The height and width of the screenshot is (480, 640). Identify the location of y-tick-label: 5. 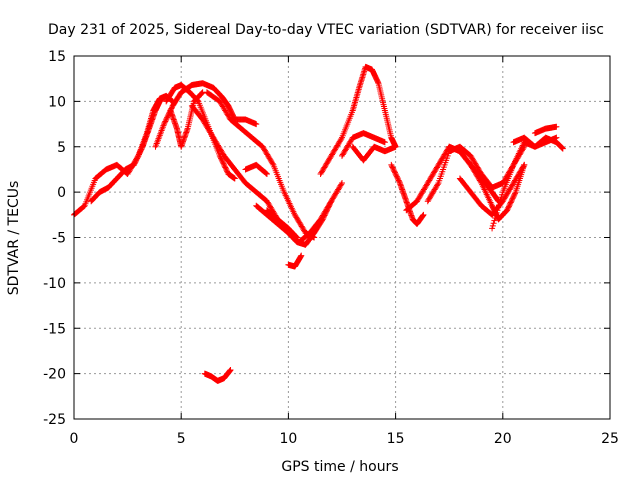
(61, 148).